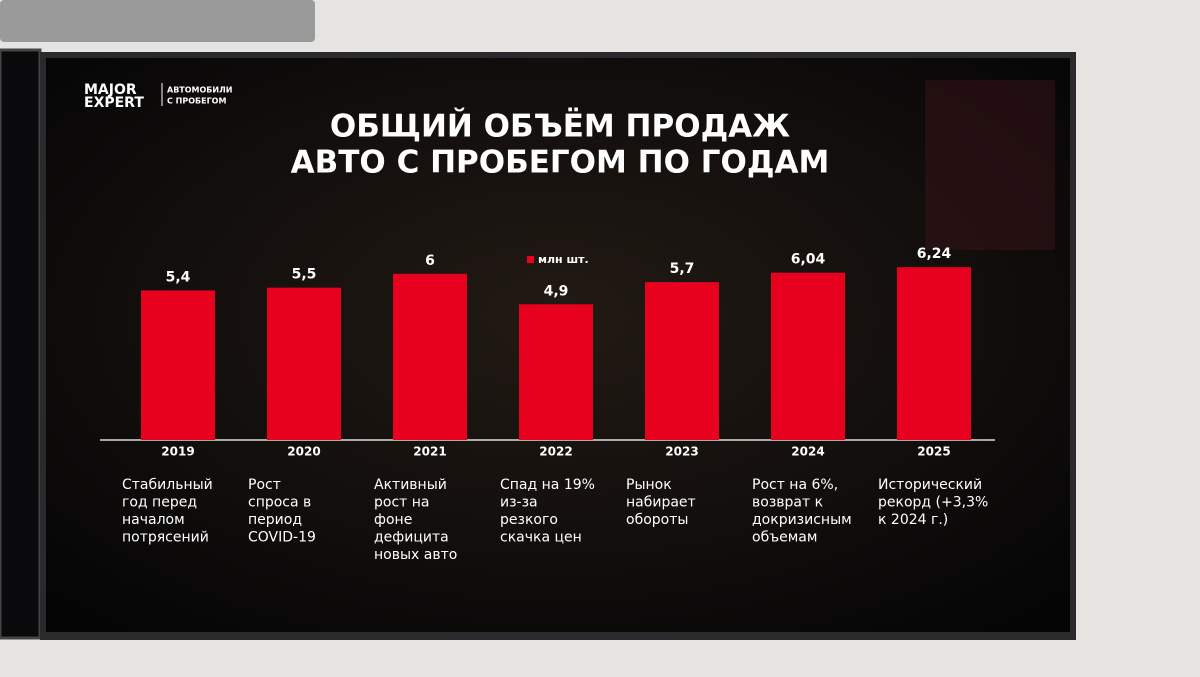 The image size is (1200, 677). What do you see at coordinates (930, 485) in the screenshot?
I see `annotation: Исторический` at bounding box center [930, 485].